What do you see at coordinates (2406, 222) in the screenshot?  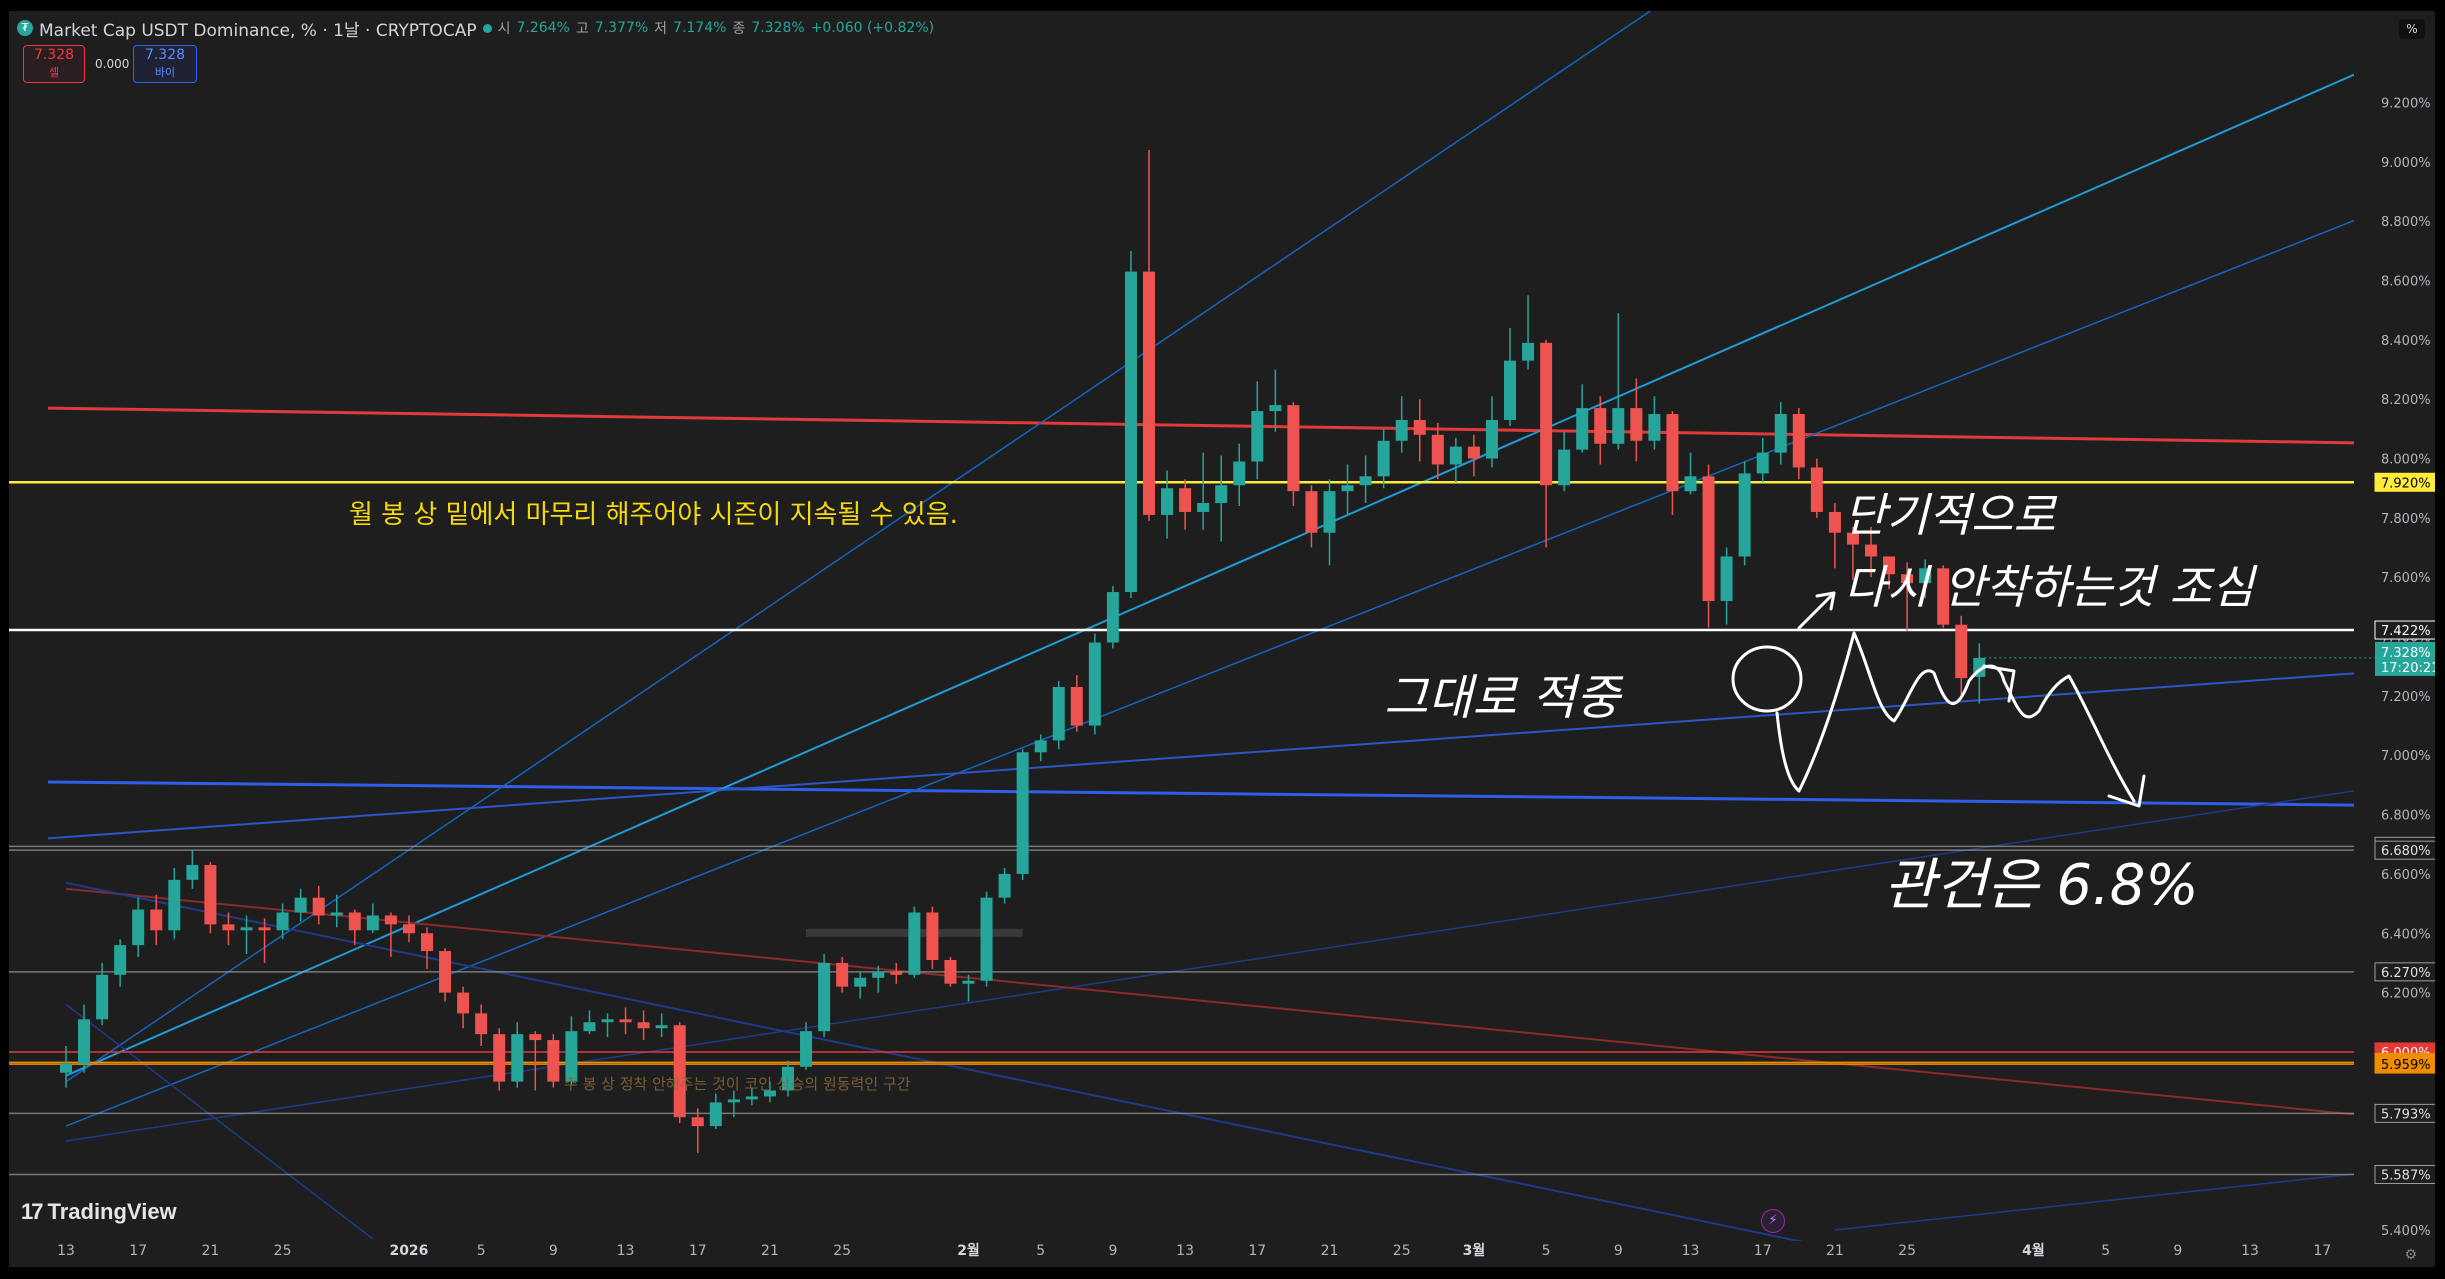 I see `price-tick-label: 8.800%` at bounding box center [2406, 222].